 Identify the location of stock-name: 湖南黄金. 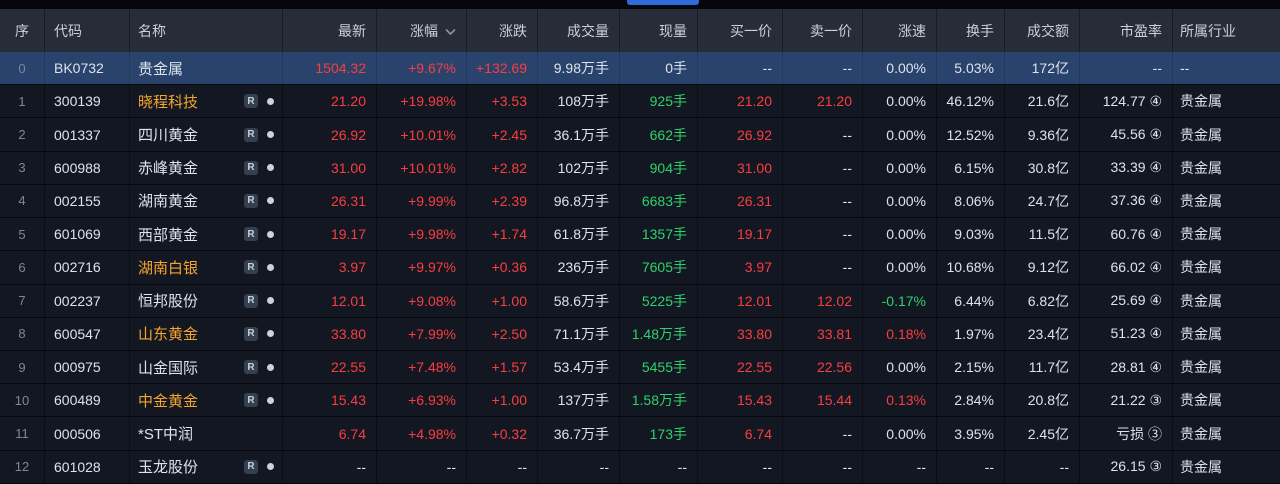
(168, 202).